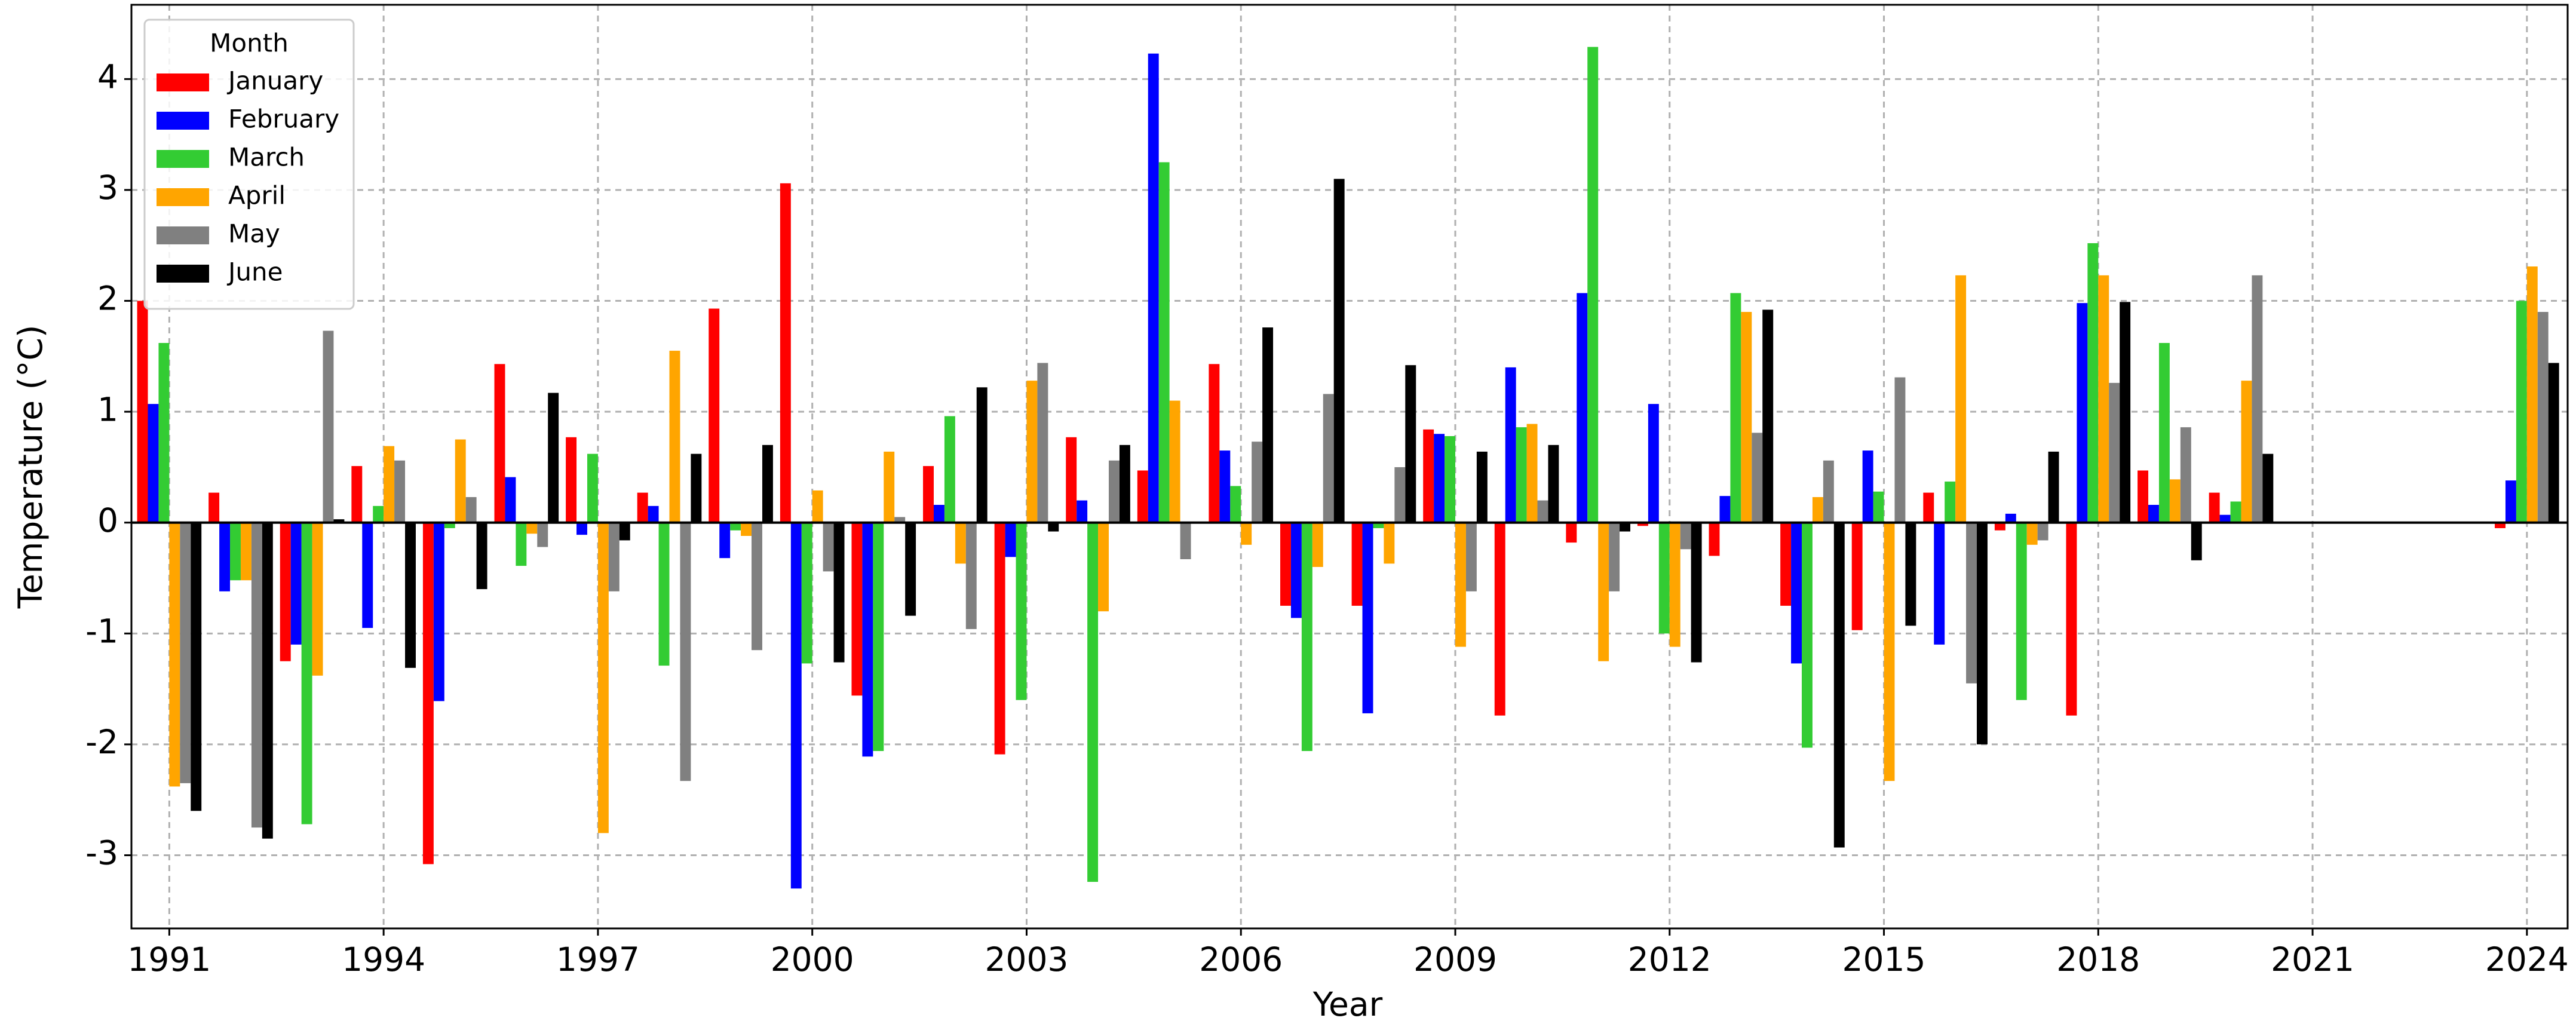  Describe the element at coordinates (102, 853) in the screenshot. I see `y-tick-label: -3` at that location.